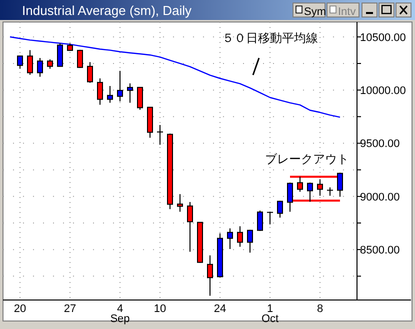 The height and width of the screenshot is (329, 415). I want to click on text: Sym, so click(315, 12).